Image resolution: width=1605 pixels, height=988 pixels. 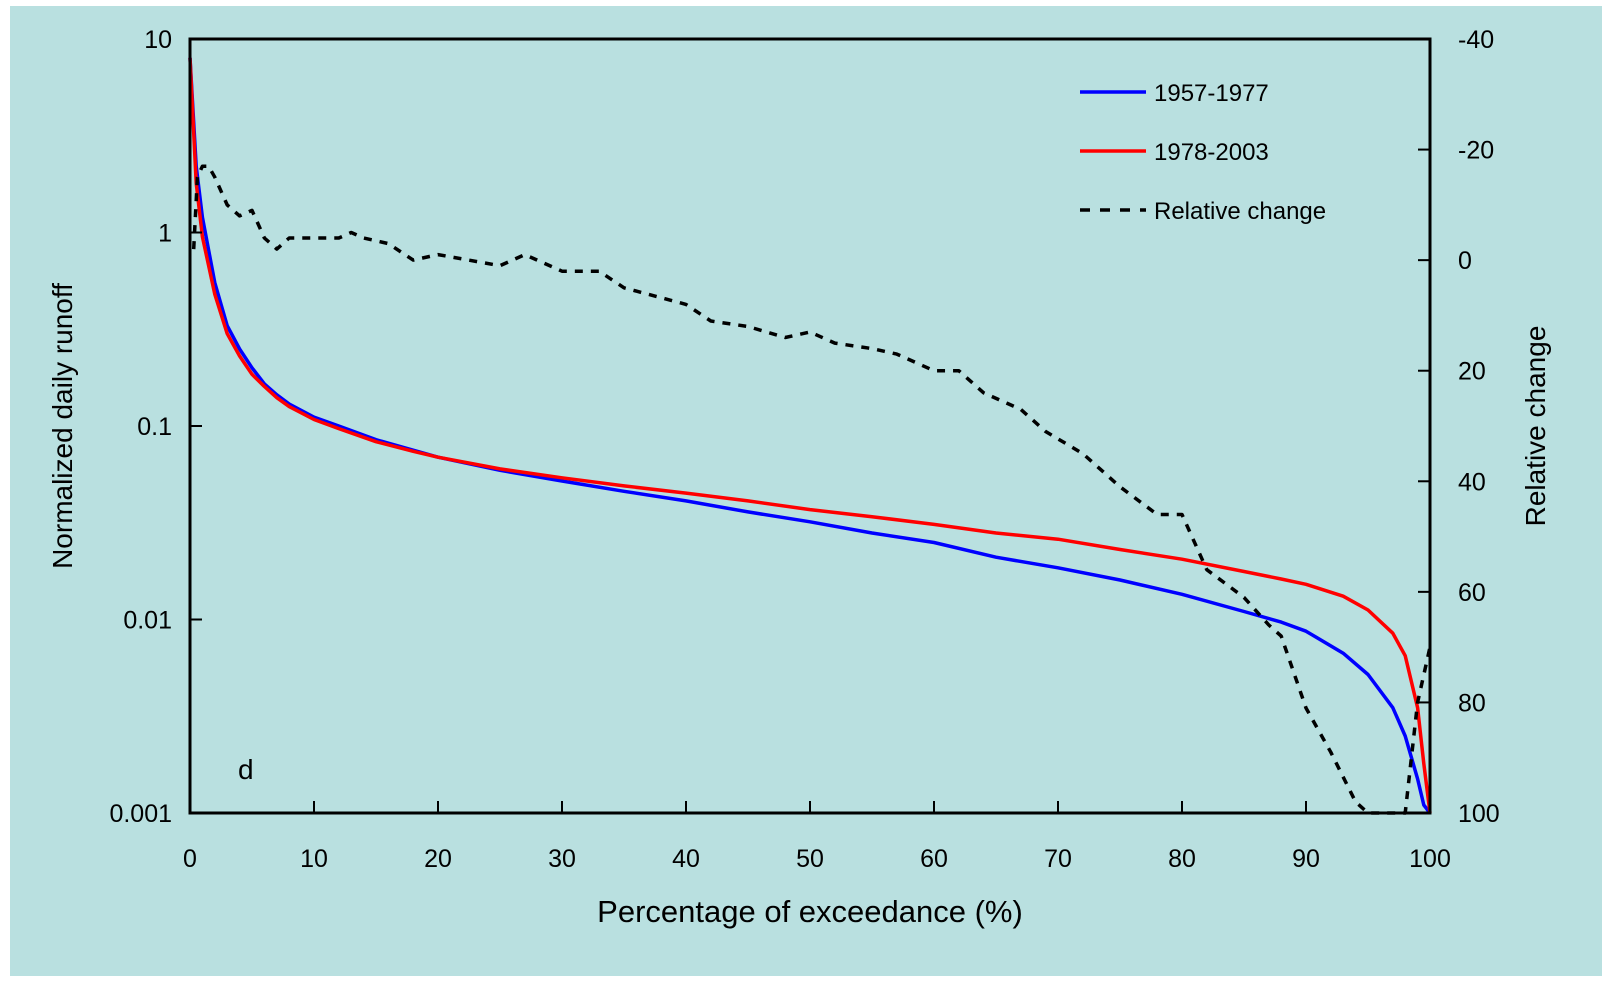 What do you see at coordinates (1465, 261) in the screenshot?
I see `y2-tick-label: 0` at bounding box center [1465, 261].